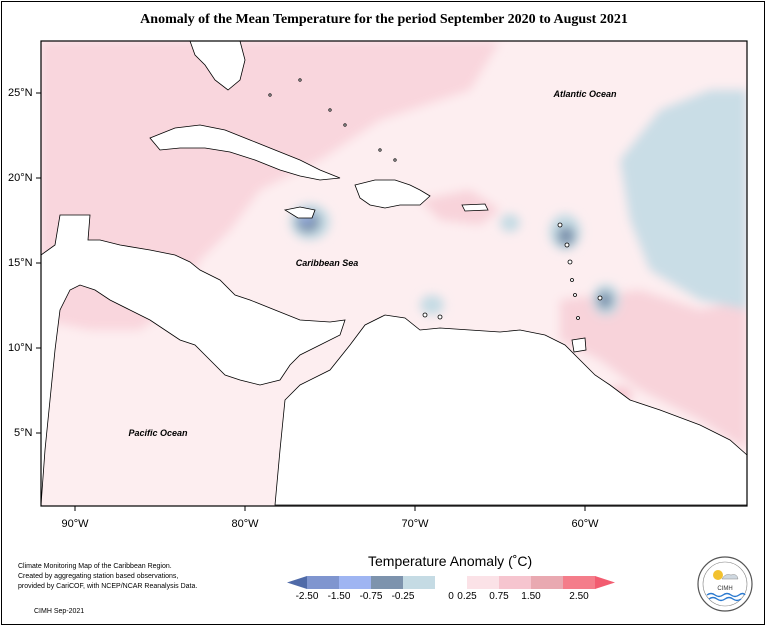 This screenshot has height=628, width=768. What do you see at coordinates (20, 93) in the screenshot?
I see `lat-tick: 25°N` at bounding box center [20, 93].